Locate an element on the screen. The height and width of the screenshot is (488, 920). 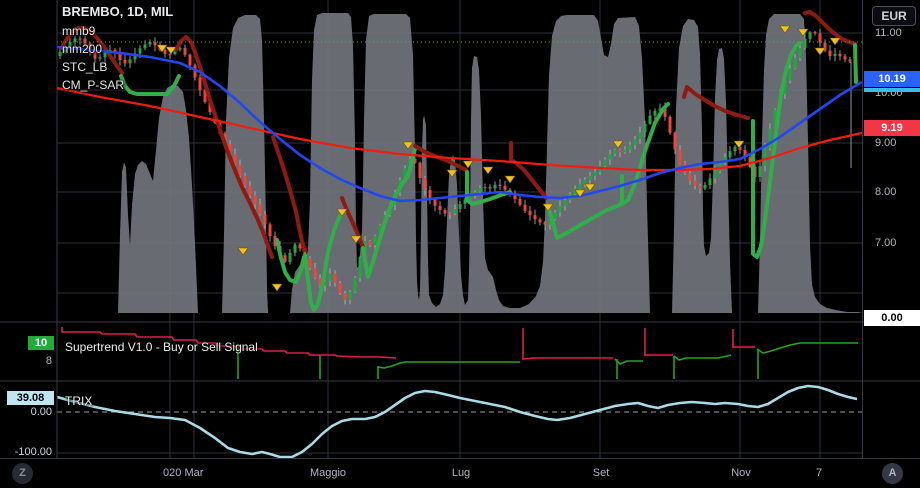
time-tick-label: Set is located at coordinates (601, 473).